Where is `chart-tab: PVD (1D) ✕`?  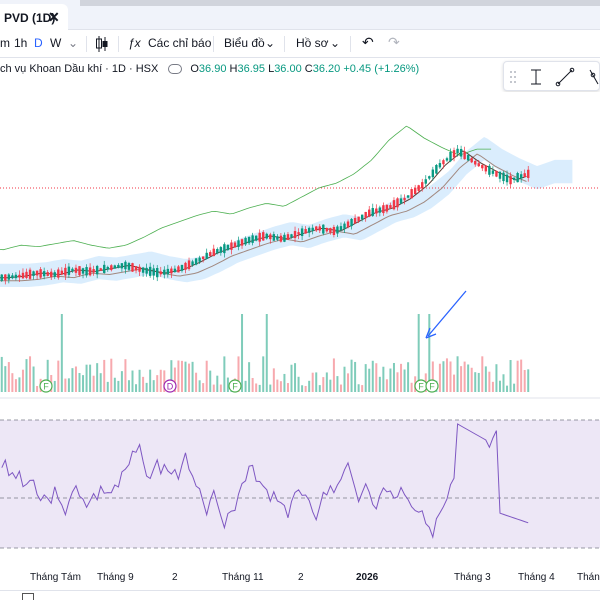 chart-tab: PVD (1D) ✕ is located at coordinates (34, 17).